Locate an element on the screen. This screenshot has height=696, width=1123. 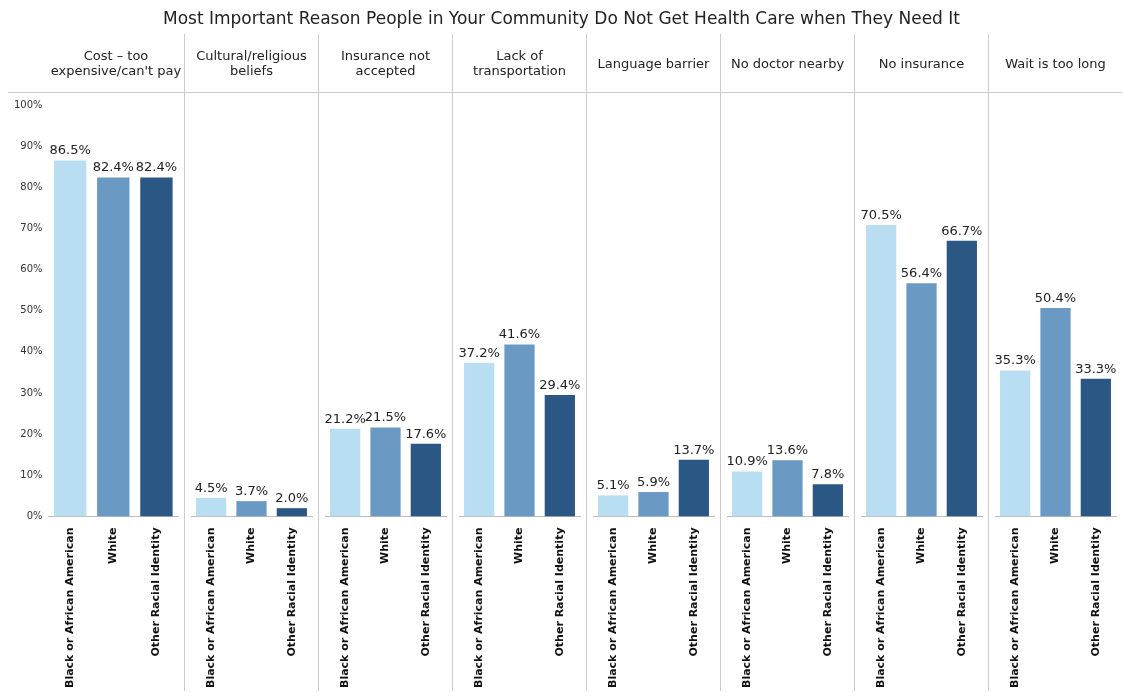
y-tick-label: 20% is located at coordinates (31, 433).